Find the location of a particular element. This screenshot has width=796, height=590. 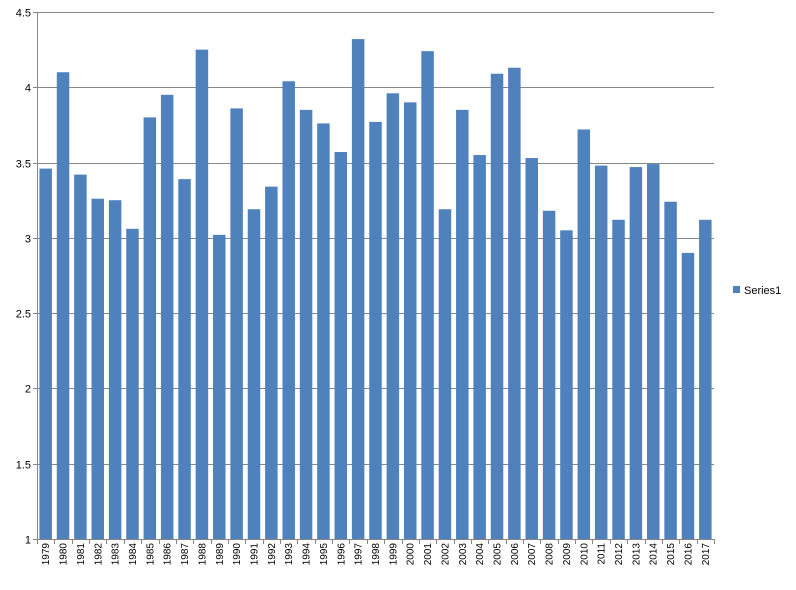

x-tick-label: 2007 is located at coordinates (532, 554).